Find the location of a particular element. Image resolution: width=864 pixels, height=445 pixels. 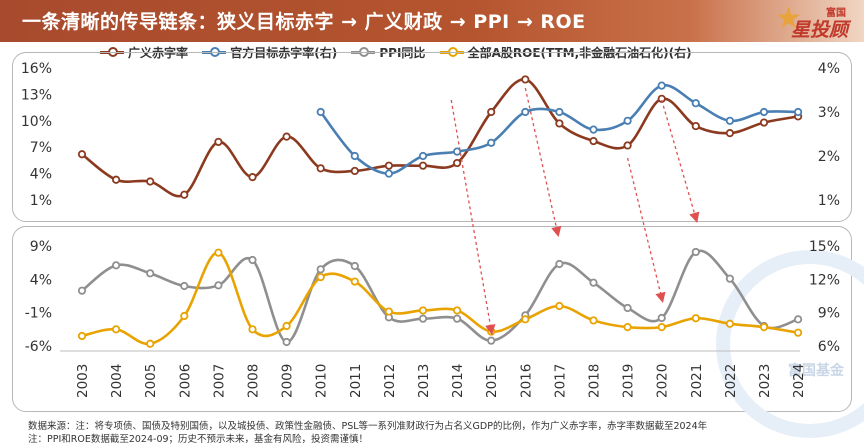

top-series-0-point-2012 is located at coordinates (388, 165).